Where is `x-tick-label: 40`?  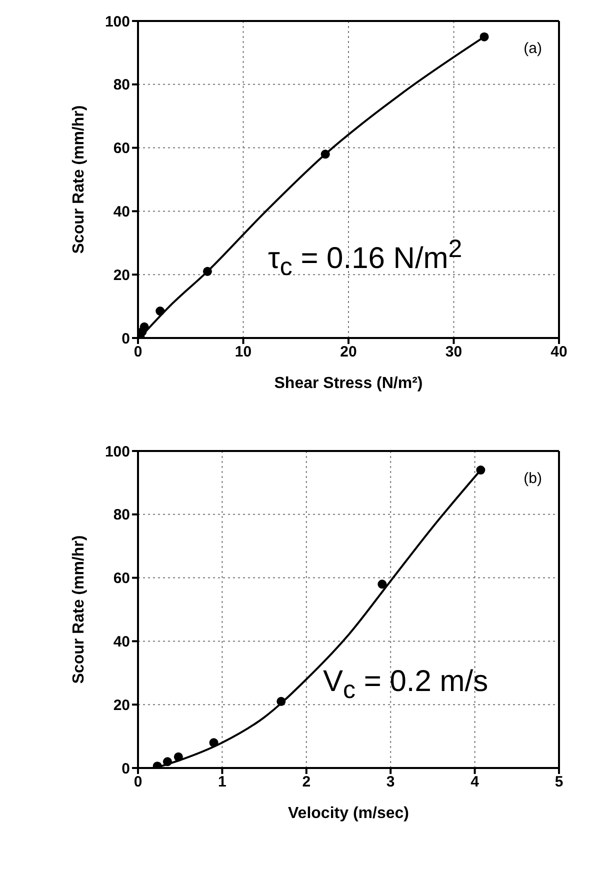
x-tick-label: 40 is located at coordinates (559, 352).